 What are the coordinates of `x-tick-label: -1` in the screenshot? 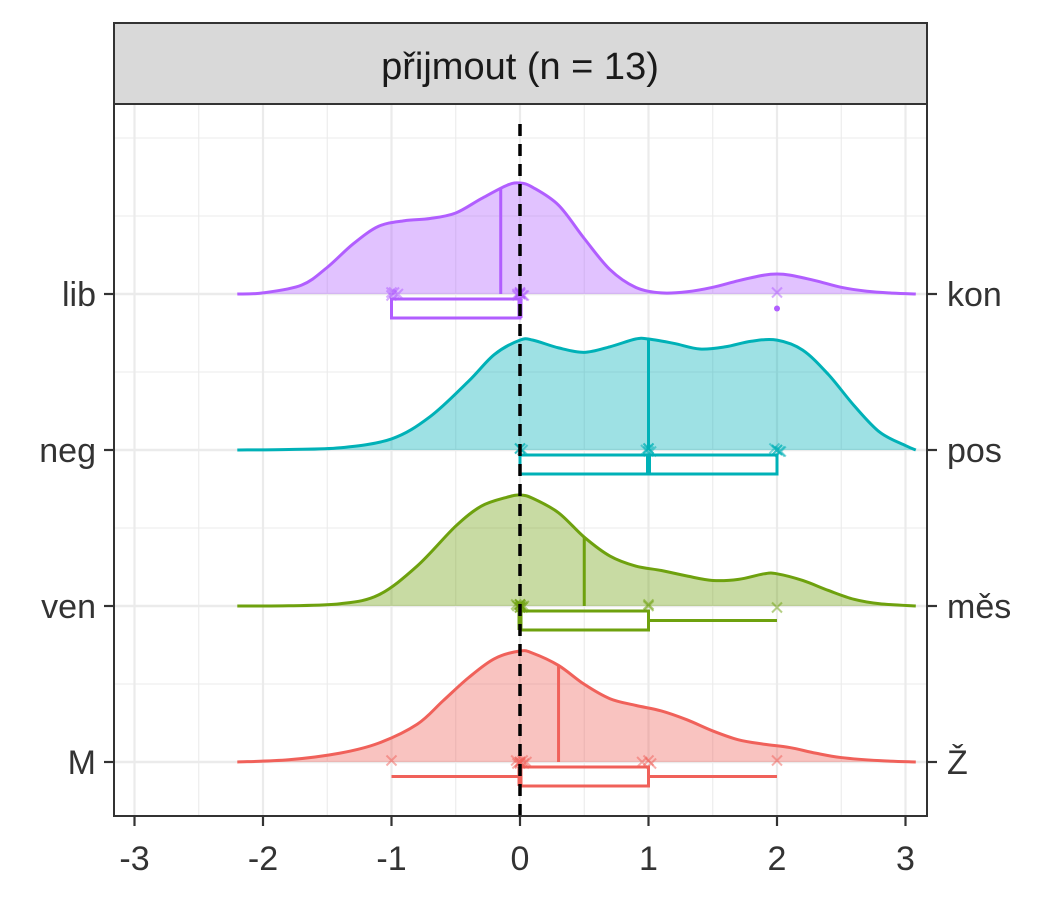 It's located at (391, 859).